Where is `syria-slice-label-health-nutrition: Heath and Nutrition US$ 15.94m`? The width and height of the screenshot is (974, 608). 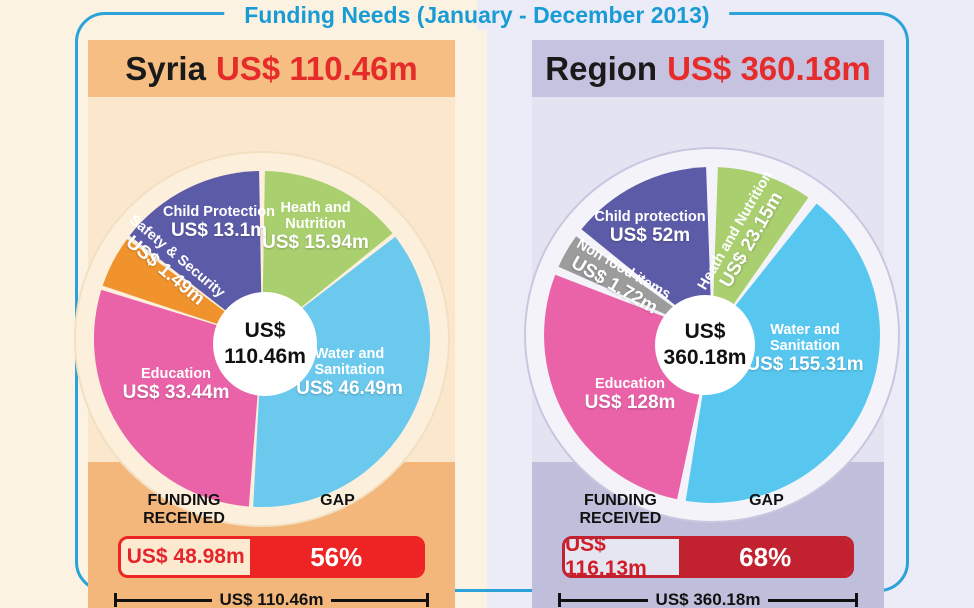 syria-slice-label-health-nutrition: Heath and Nutrition US$ 15.94m is located at coordinates (315, 226).